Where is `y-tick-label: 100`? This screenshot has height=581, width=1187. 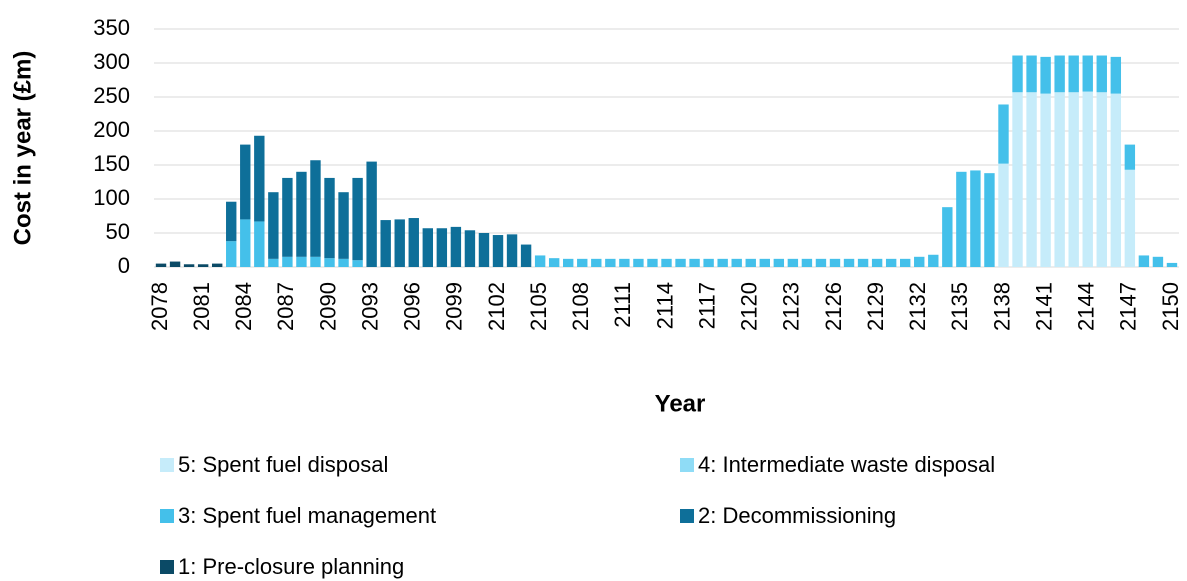 y-tick-label: 100 is located at coordinates (111, 197).